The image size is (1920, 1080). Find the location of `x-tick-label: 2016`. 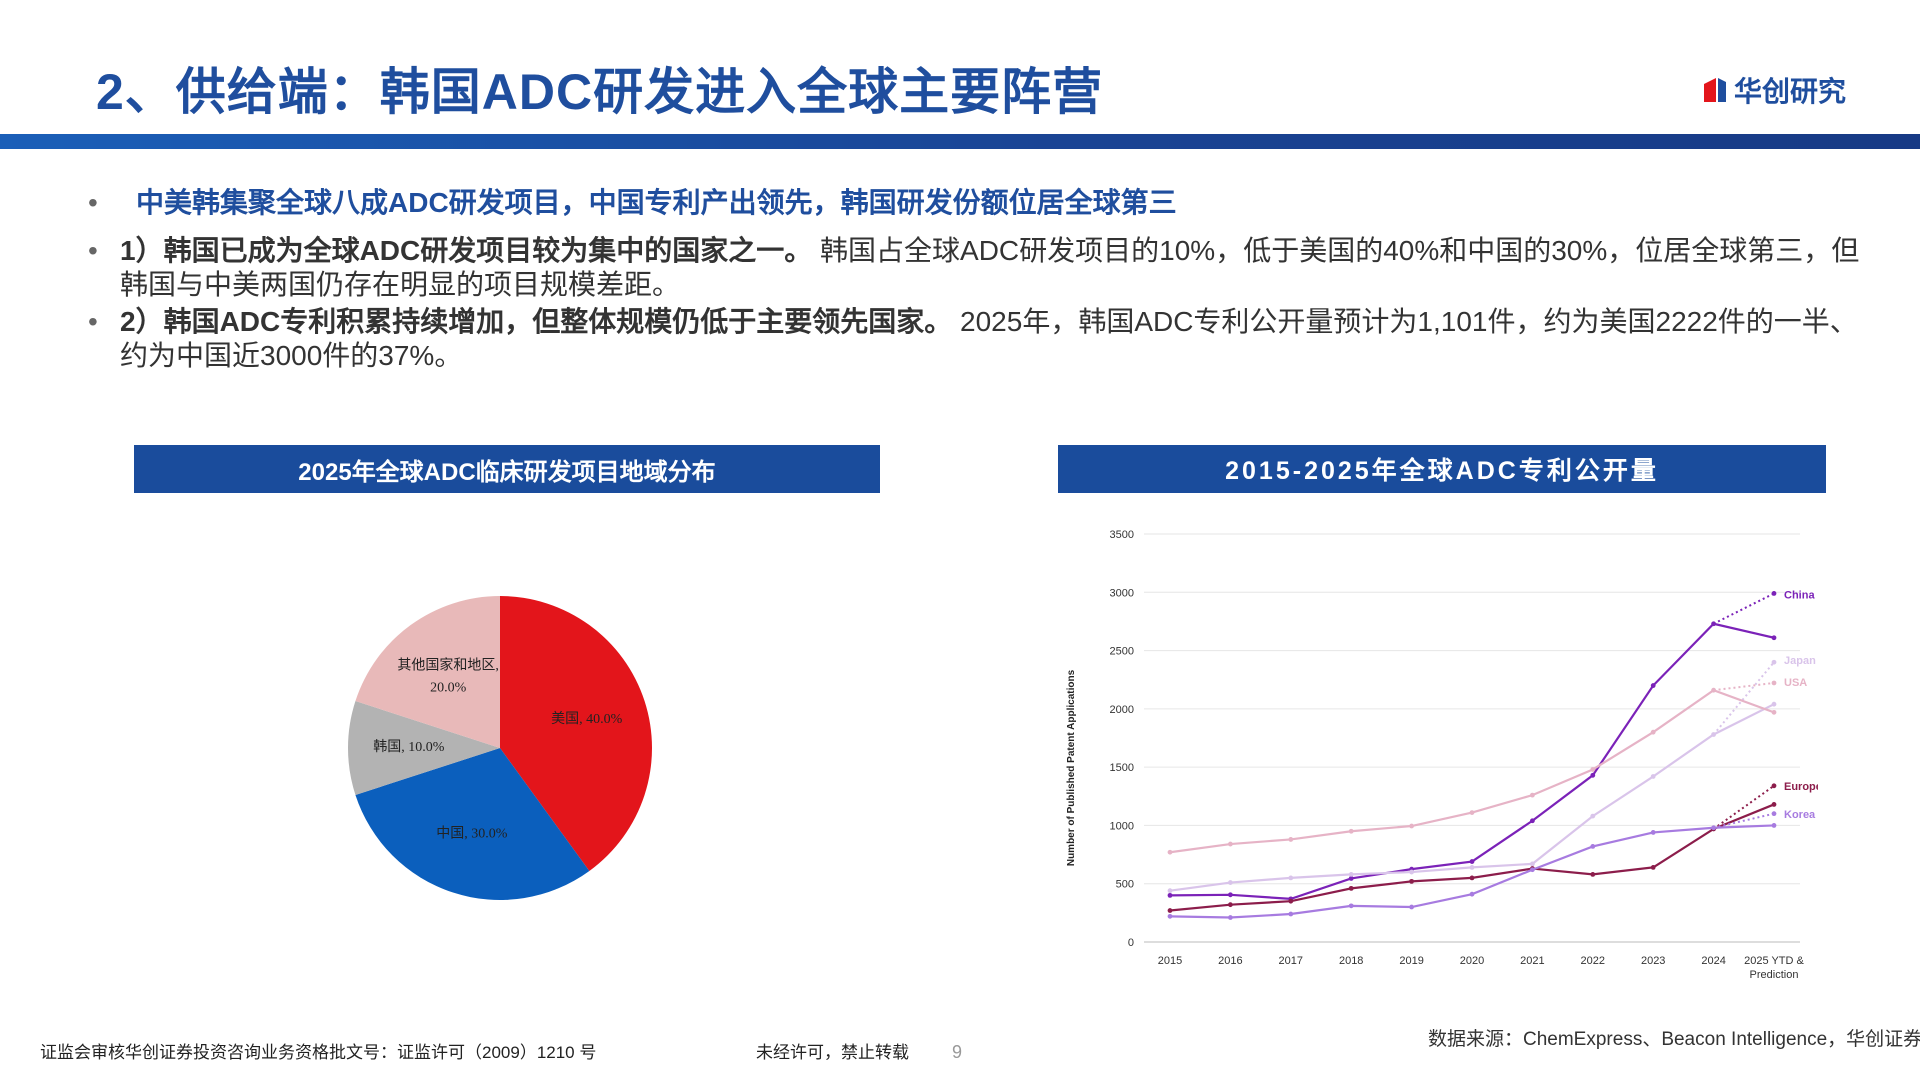

x-tick-label: 2016 is located at coordinates (1230, 961).